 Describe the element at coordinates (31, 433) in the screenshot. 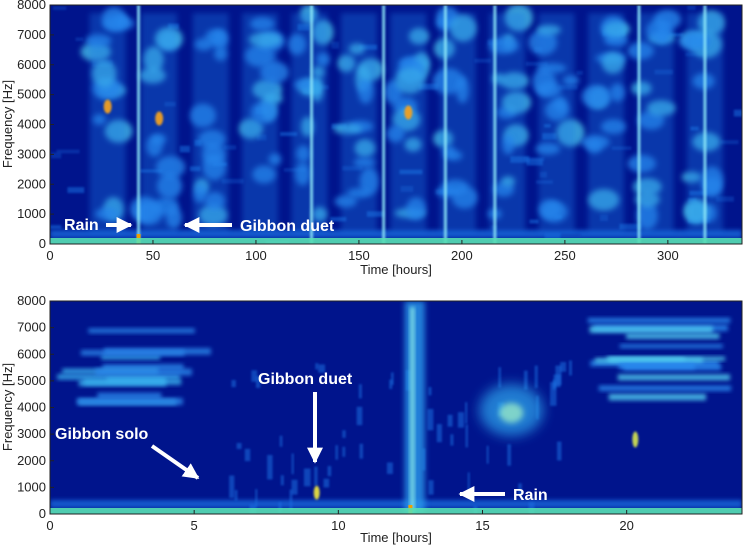

I see `y-tick-label: 3000` at that location.